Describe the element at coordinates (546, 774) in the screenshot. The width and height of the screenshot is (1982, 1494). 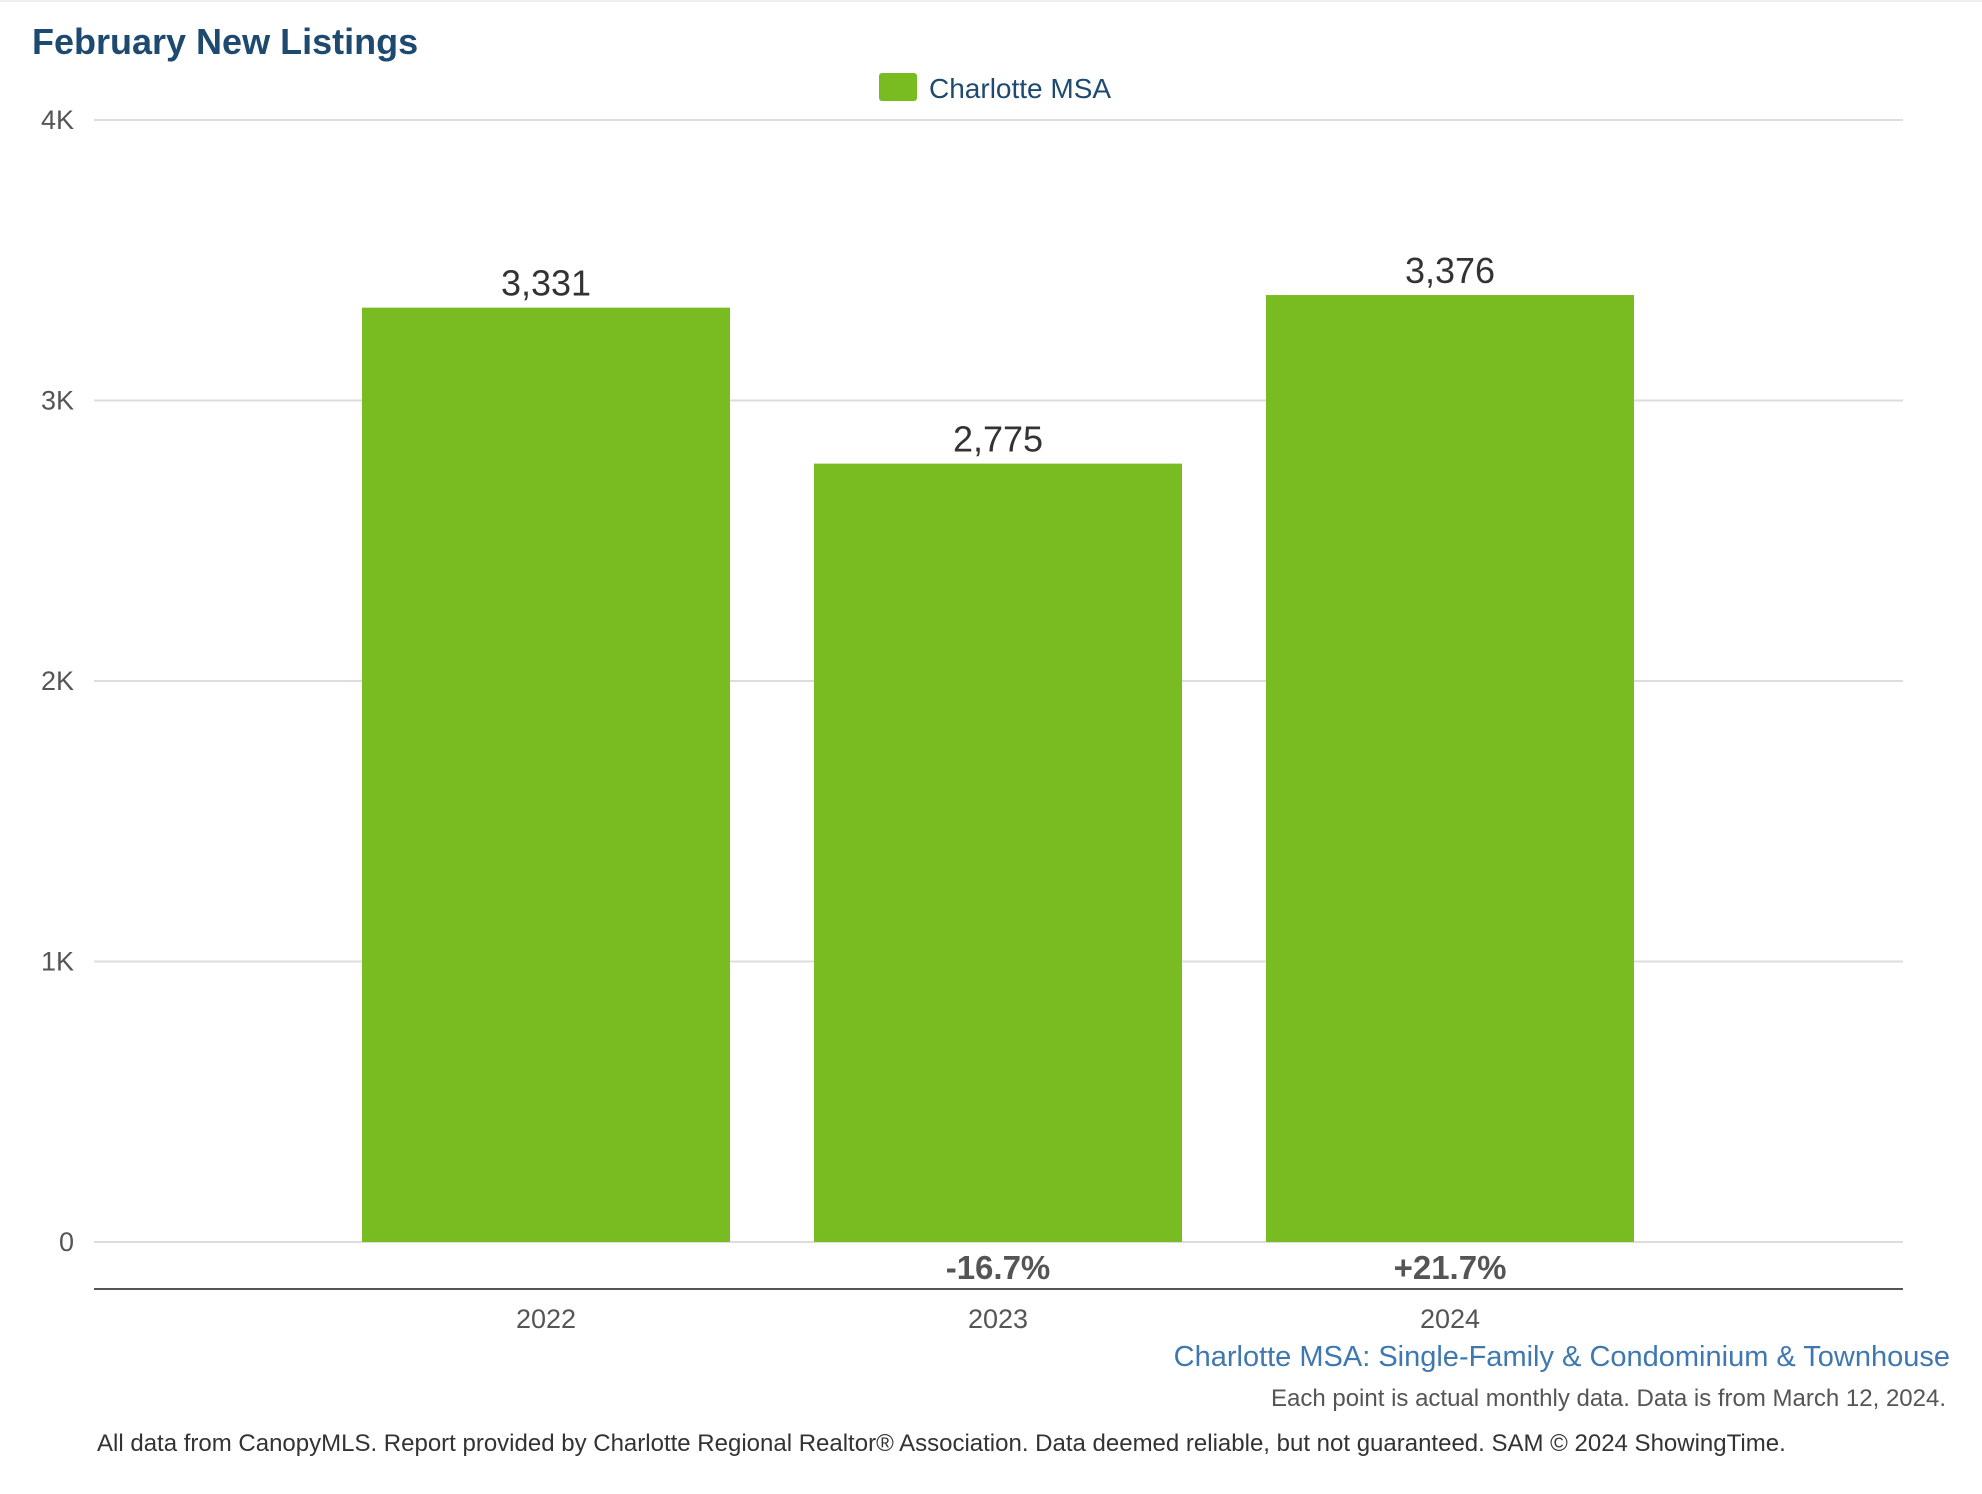
I see `bar-2022` at that location.